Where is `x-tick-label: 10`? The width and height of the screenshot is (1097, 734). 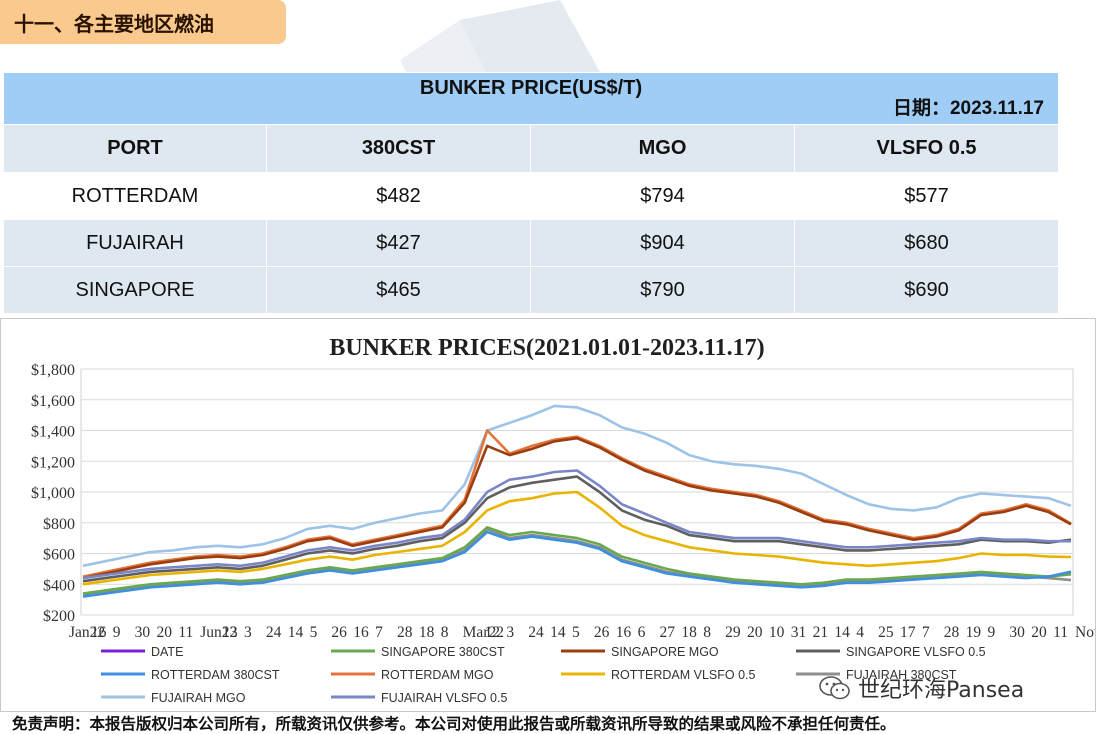
x-tick-label: 10 is located at coordinates (777, 632).